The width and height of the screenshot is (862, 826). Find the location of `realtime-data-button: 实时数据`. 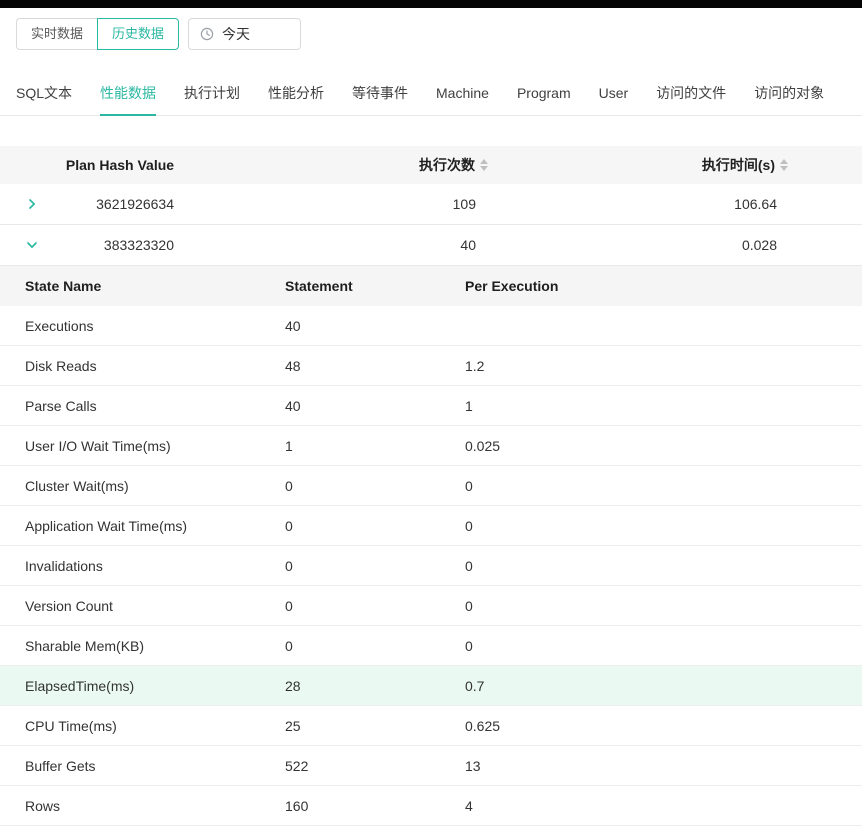

realtime-data-button: 实时数据 is located at coordinates (57, 34).